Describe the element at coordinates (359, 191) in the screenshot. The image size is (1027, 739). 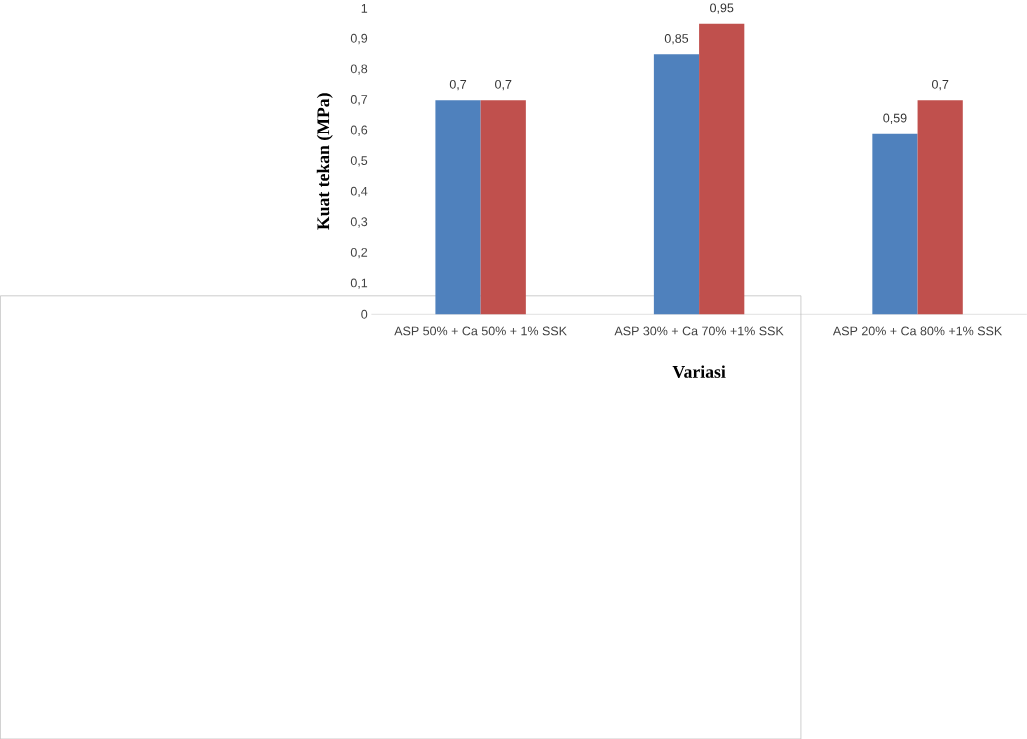
I see `y-tick-label: 0,4` at that location.